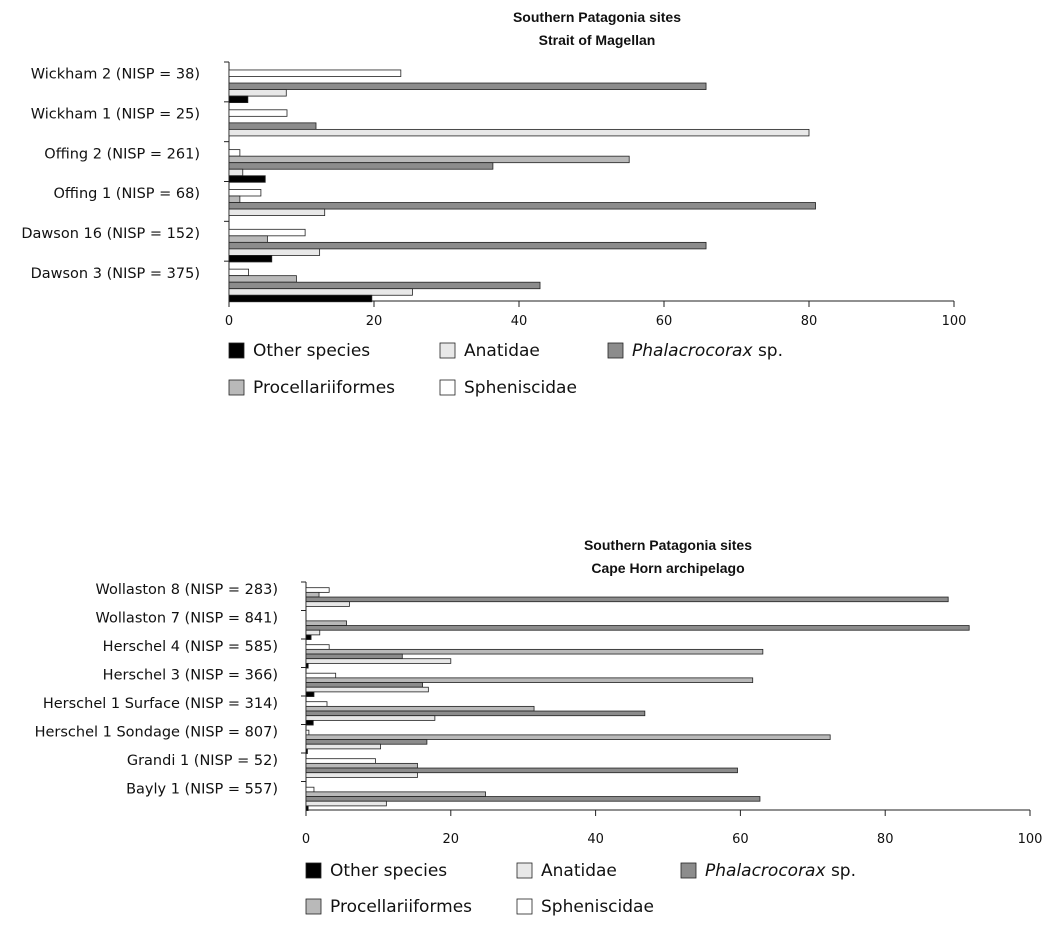  I want to click on legend-label: Procellariiformes, so click(401, 907).